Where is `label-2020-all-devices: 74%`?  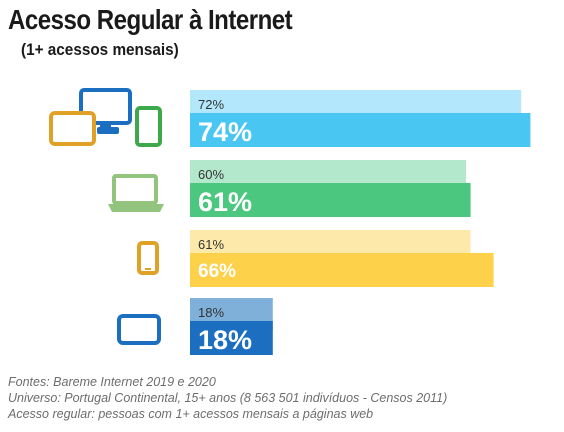
label-2020-all-devices: 74% is located at coordinates (225, 132).